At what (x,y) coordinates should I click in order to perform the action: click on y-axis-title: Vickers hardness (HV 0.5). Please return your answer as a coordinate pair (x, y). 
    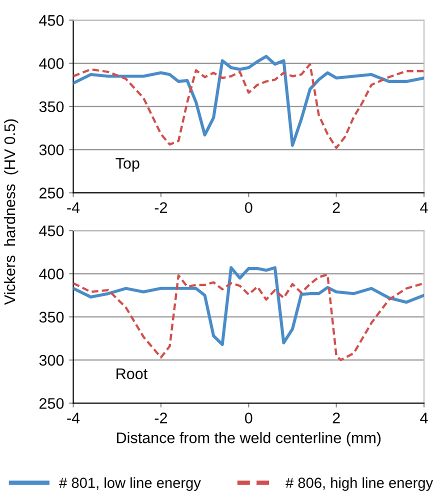
    Looking at the image, I should click on (11, 212).